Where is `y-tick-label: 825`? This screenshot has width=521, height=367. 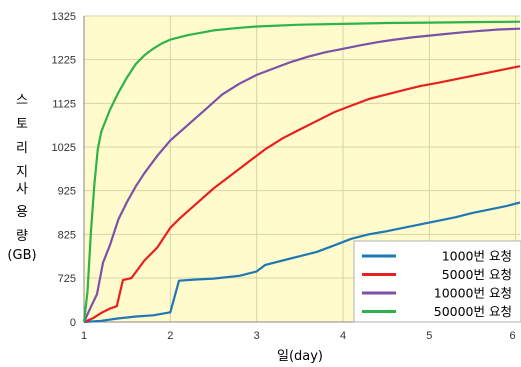
y-tick-label: 825 is located at coordinates (67, 235).